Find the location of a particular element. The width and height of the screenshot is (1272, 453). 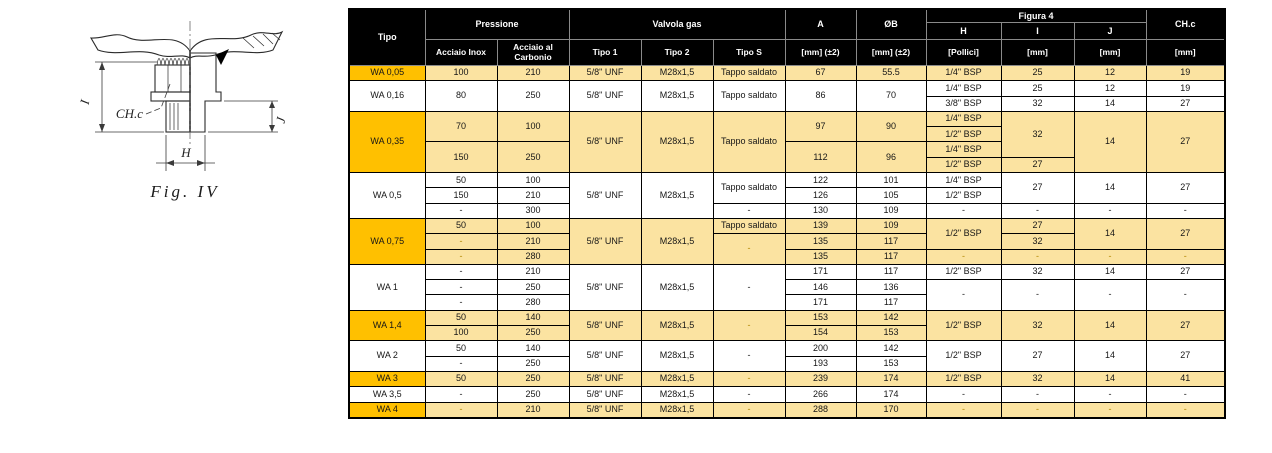

section-cut is located at coordinates (209, 91).